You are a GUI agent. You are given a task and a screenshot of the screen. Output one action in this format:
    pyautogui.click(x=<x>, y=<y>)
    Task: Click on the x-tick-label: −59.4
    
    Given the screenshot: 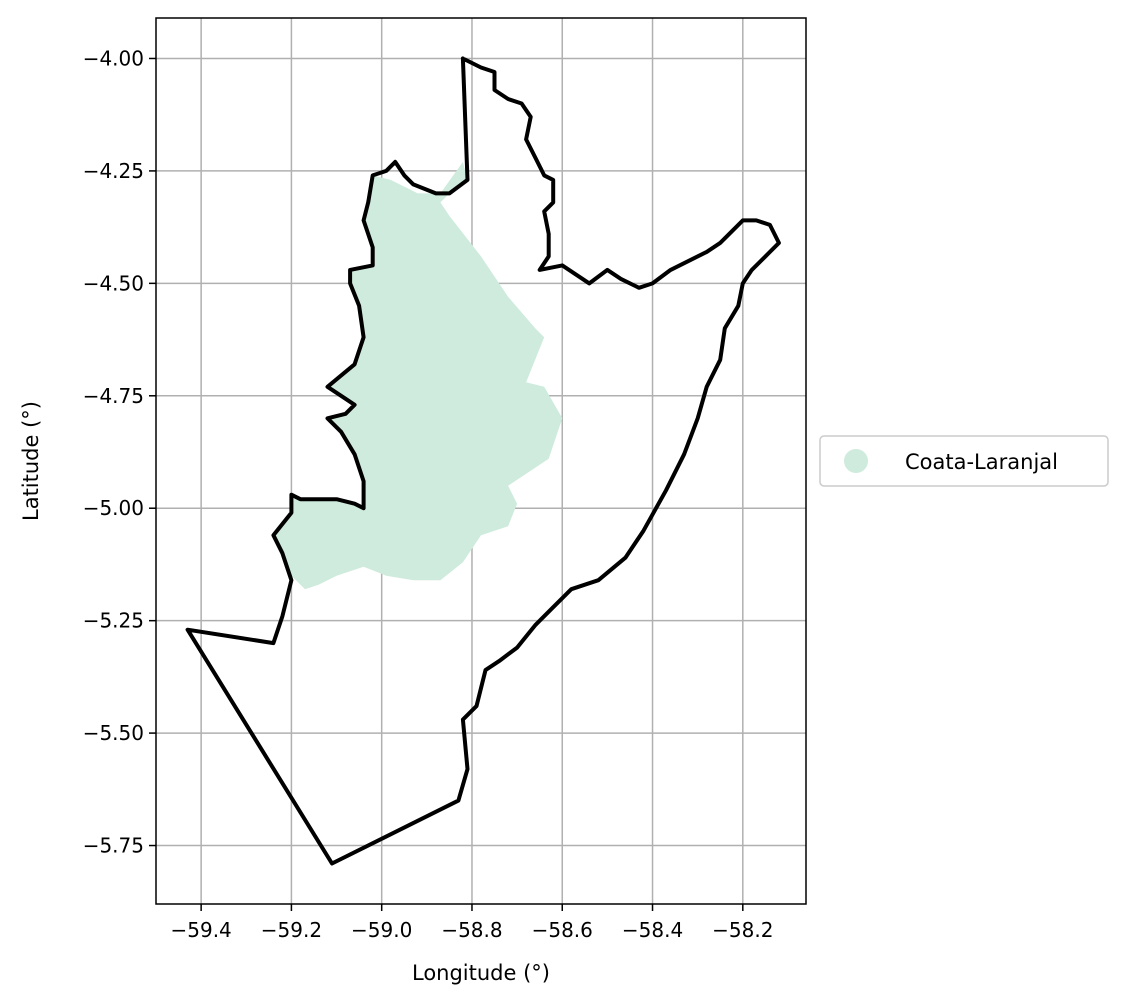 What is the action you would take?
    pyautogui.click(x=200, y=930)
    